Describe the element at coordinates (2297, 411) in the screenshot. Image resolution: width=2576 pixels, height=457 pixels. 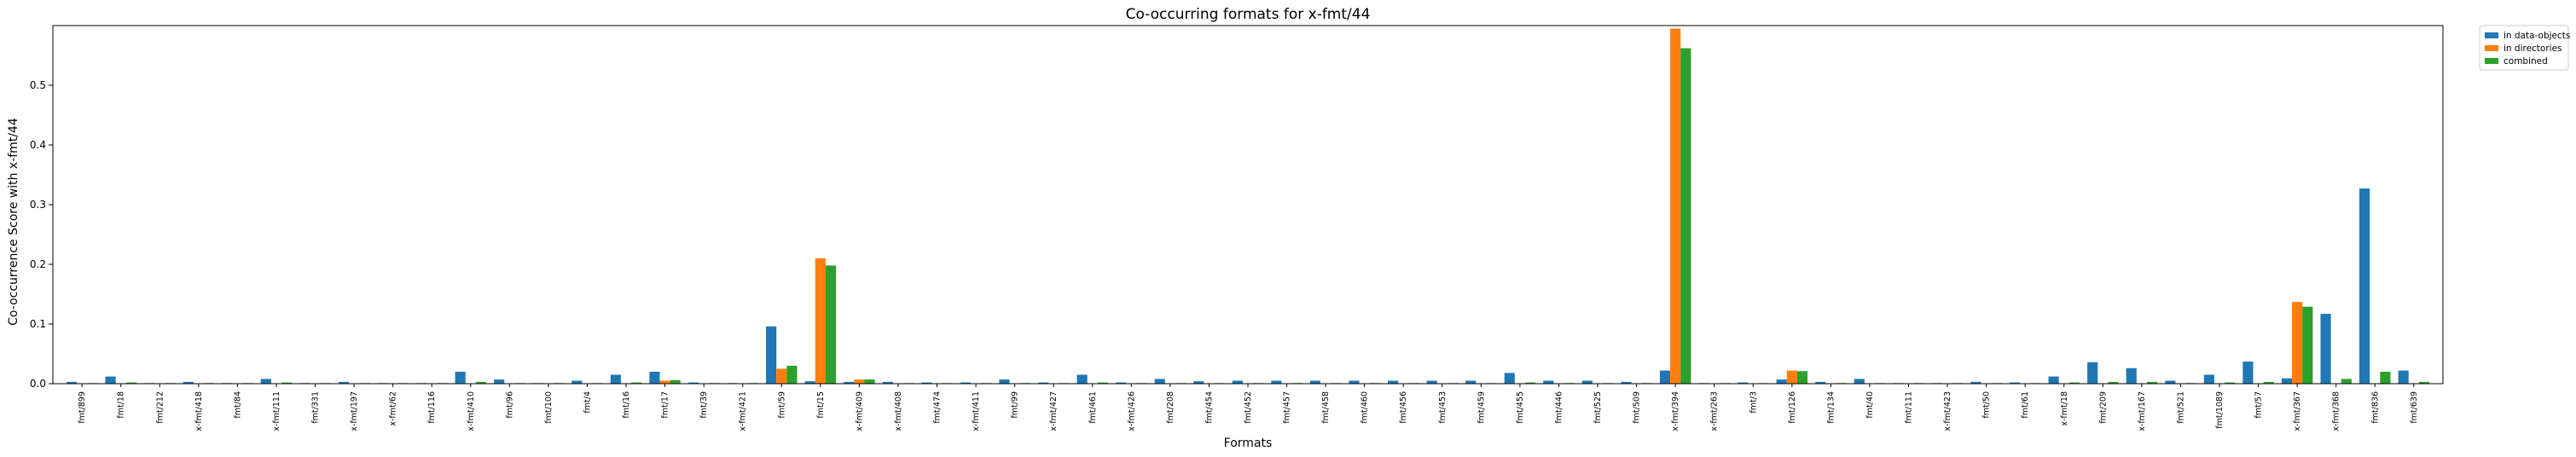
I see `x-tick-label: x-fmt/367` at that location.